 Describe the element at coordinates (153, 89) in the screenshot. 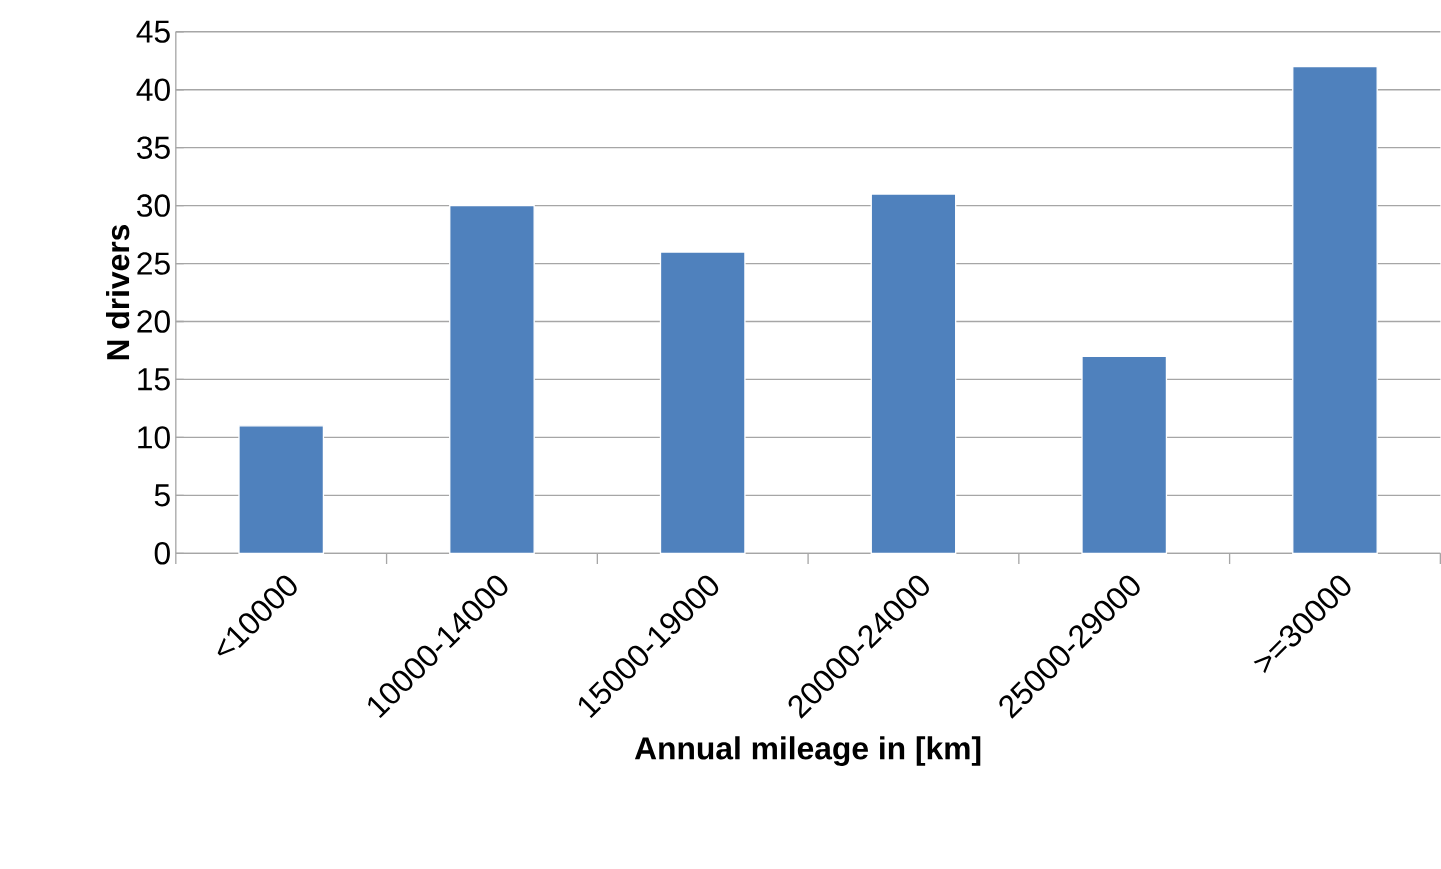

I see `y-tick-label: 40` at that location.